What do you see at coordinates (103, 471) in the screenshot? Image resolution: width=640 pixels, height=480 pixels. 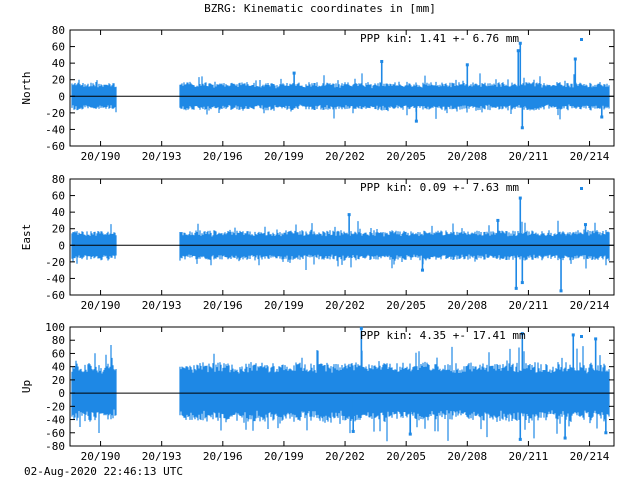 I see `timestamp-label: 02-Aug-2020 22:46:13 UTC` at bounding box center [103, 471].